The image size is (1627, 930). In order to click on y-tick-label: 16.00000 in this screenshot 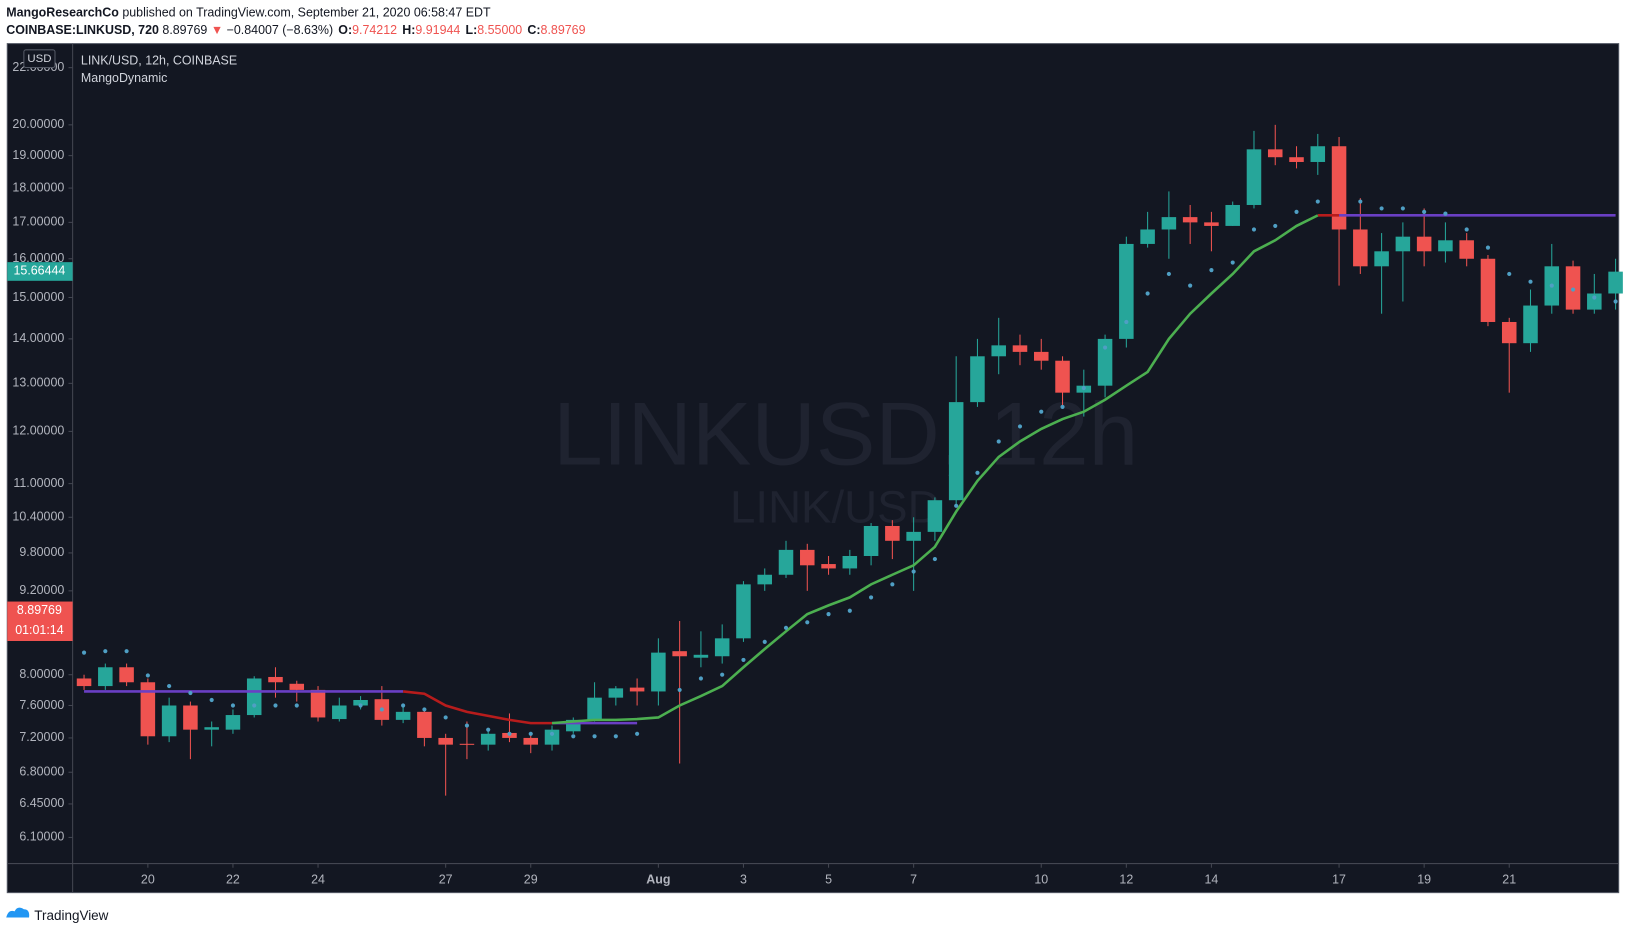, I will do `click(38, 258)`.